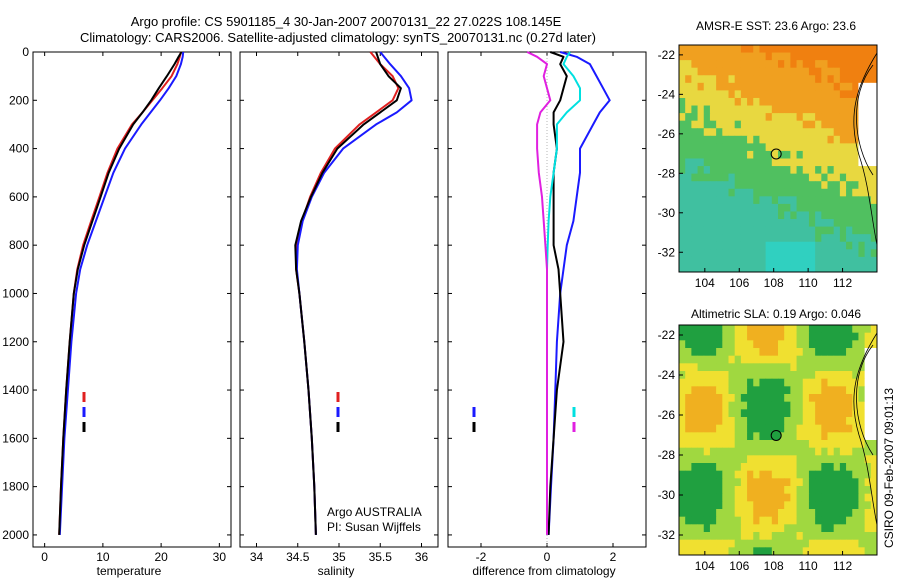 The width and height of the screenshot is (900, 580). What do you see at coordinates (44, 557) in the screenshot?
I see `x-tick-label: 0` at bounding box center [44, 557].